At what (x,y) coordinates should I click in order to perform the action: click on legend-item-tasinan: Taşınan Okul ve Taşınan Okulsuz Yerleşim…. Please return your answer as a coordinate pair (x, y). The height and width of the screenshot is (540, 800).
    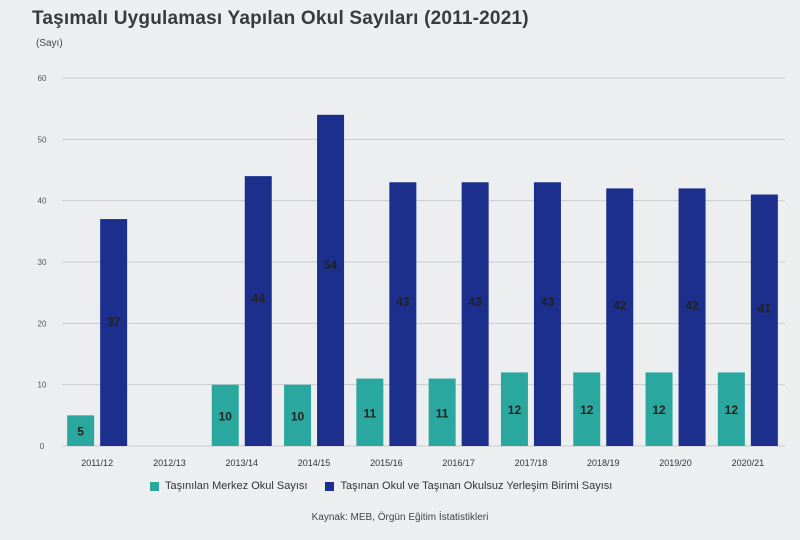
    Looking at the image, I should click on (468, 486).